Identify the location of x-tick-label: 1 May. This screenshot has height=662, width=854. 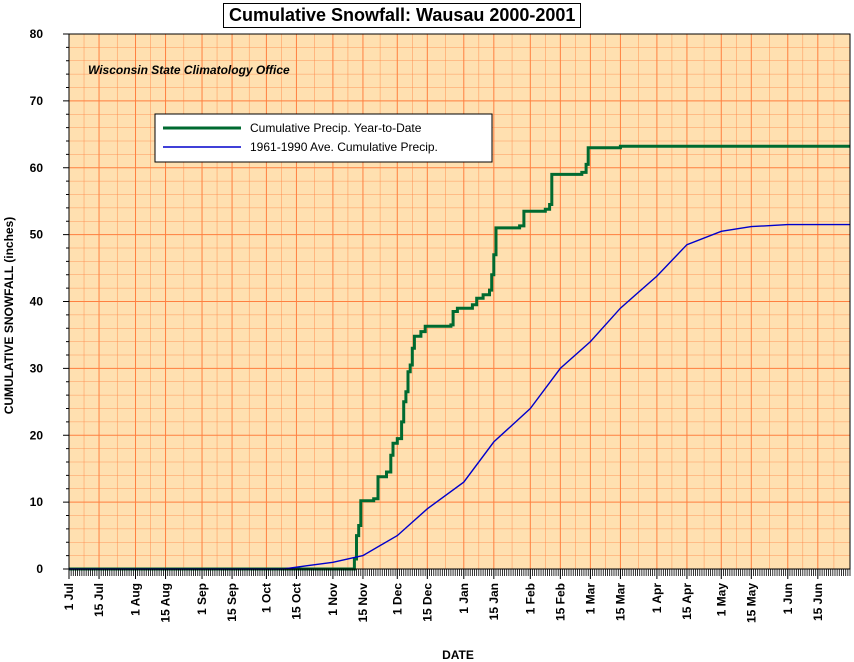
(721, 600).